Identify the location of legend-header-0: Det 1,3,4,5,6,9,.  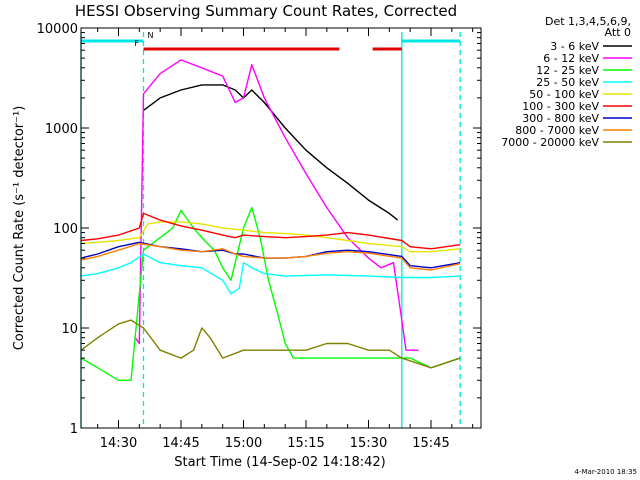
(588, 21).